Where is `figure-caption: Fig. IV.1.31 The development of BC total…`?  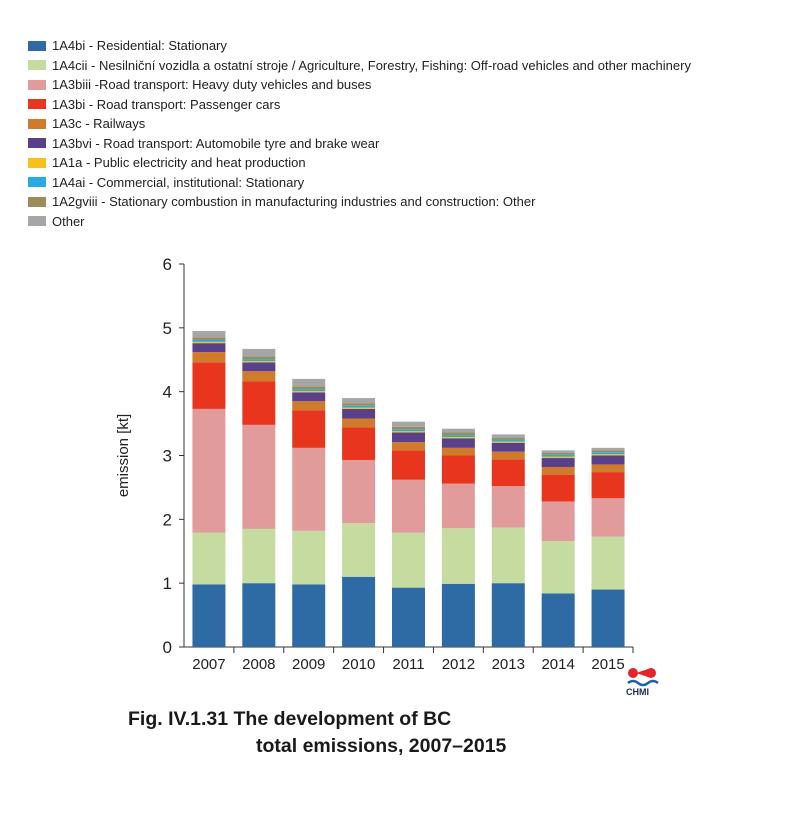 figure-caption: Fig. IV.1.31 The development of BC total… is located at coordinates (317, 733).